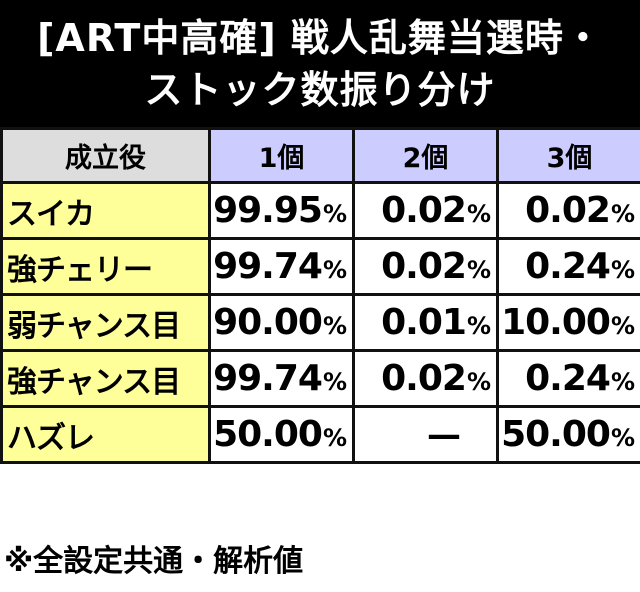  What do you see at coordinates (556, 322) in the screenshot?
I see `value-number: 10.00` at bounding box center [556, 322].